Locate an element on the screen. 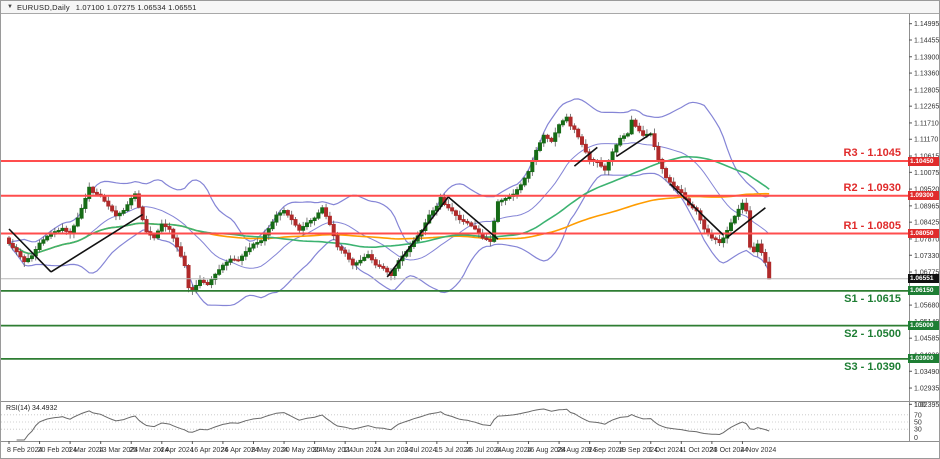 The width and height of the screenshot is (940, 459). svg-text: 23 Oct 2024 is located at coordinates (729, 450).